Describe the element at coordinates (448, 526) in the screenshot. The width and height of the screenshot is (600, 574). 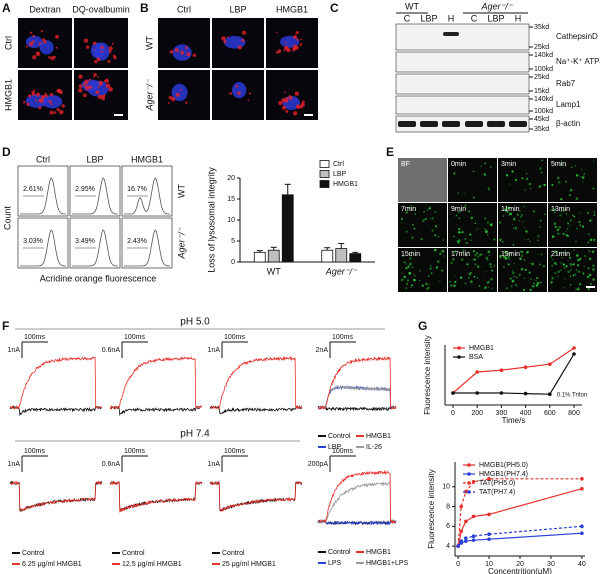
I see `y-tick-label: 6` at that location.